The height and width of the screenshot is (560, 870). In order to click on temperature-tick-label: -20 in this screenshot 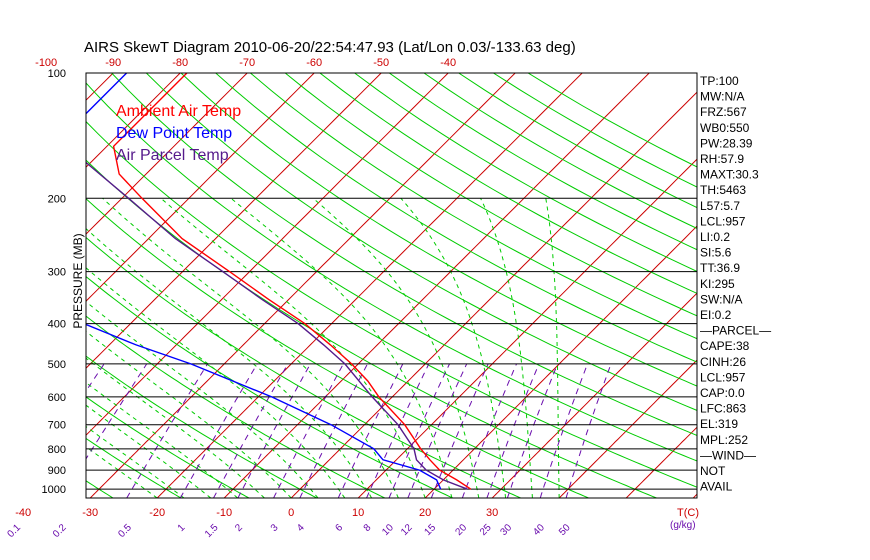, I will do `click(157, 513)`.